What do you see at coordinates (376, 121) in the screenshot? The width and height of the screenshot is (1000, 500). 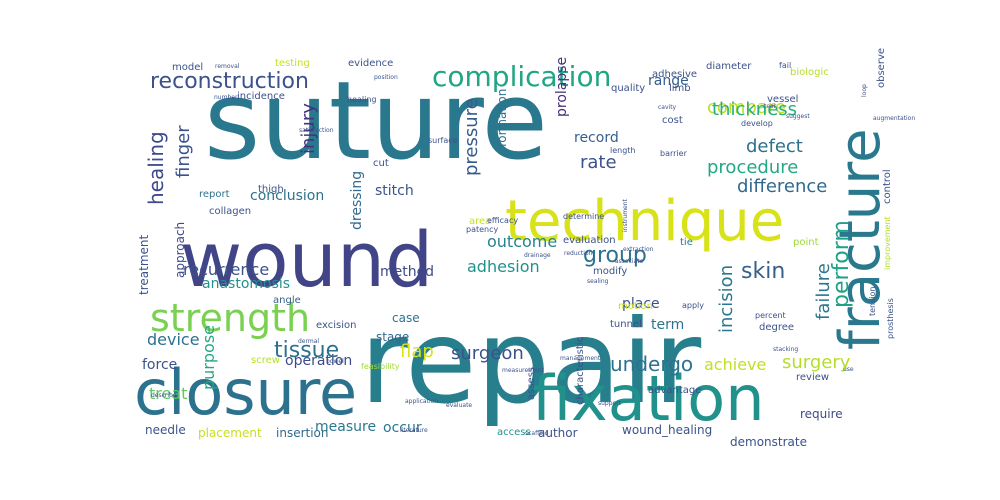 I see `word-suture: suture` at bounding box center [376, 121].